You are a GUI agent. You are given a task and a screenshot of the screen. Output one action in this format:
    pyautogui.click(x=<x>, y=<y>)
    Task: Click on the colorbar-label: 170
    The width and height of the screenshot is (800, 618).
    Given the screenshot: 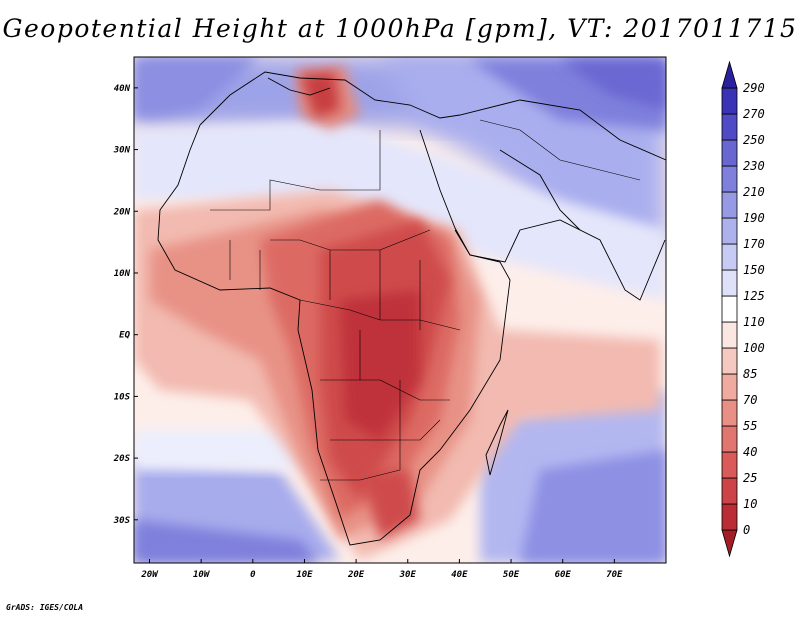 What is the action you would take?
    pyautogui.click(x=754, y=244)
    